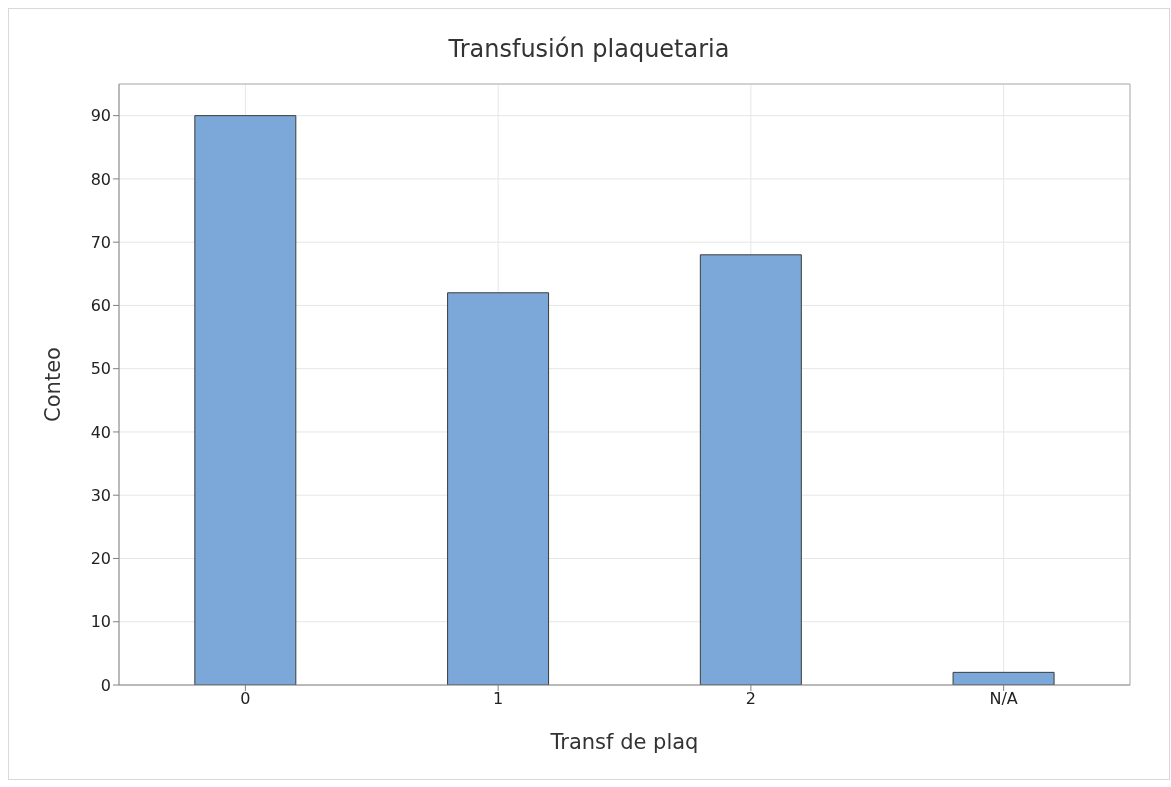  Describe the element at coordinates (245, 699) in the screenshot. I see `x-tick-label: 0` at that location.